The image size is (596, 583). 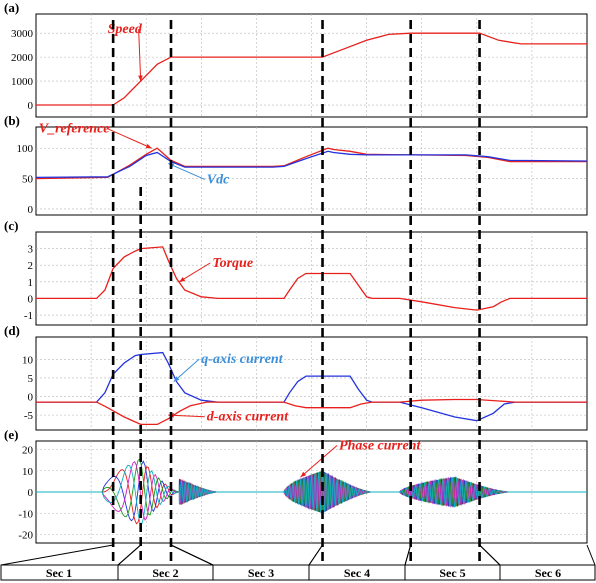 I want to click on y-tick-label: 50, so click(x=28, y=180).